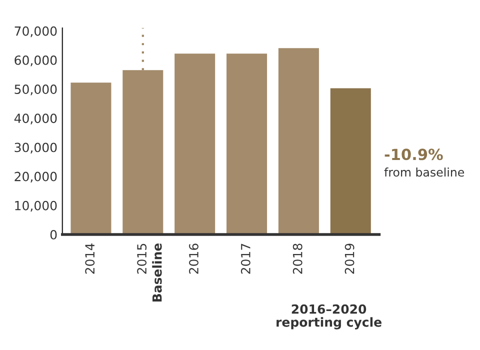 This screenshot has height=350, width=480. I want to click on text: Baseline, so click(157, 272).